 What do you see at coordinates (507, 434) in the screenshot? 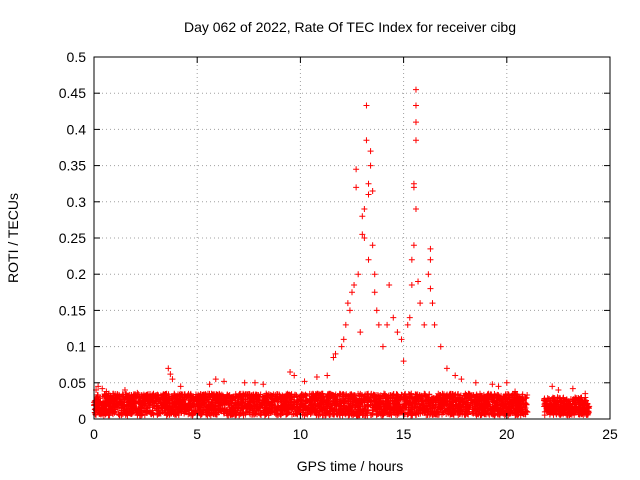
I see `x-tick-label: 20` at bounding box center [507, 434].